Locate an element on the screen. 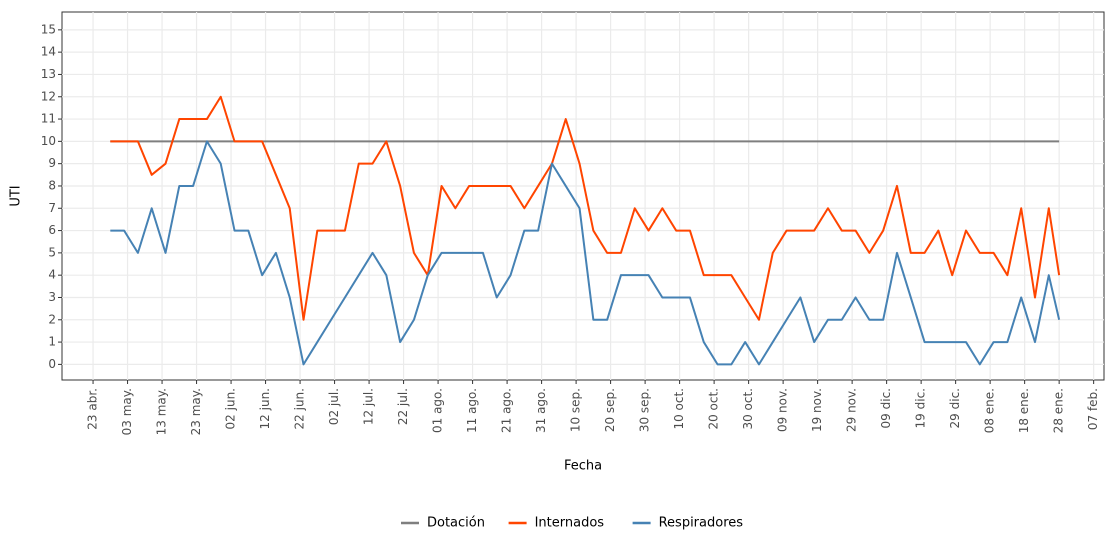  x-tick-label: 29 dic. is located at coordinates (955, 408).